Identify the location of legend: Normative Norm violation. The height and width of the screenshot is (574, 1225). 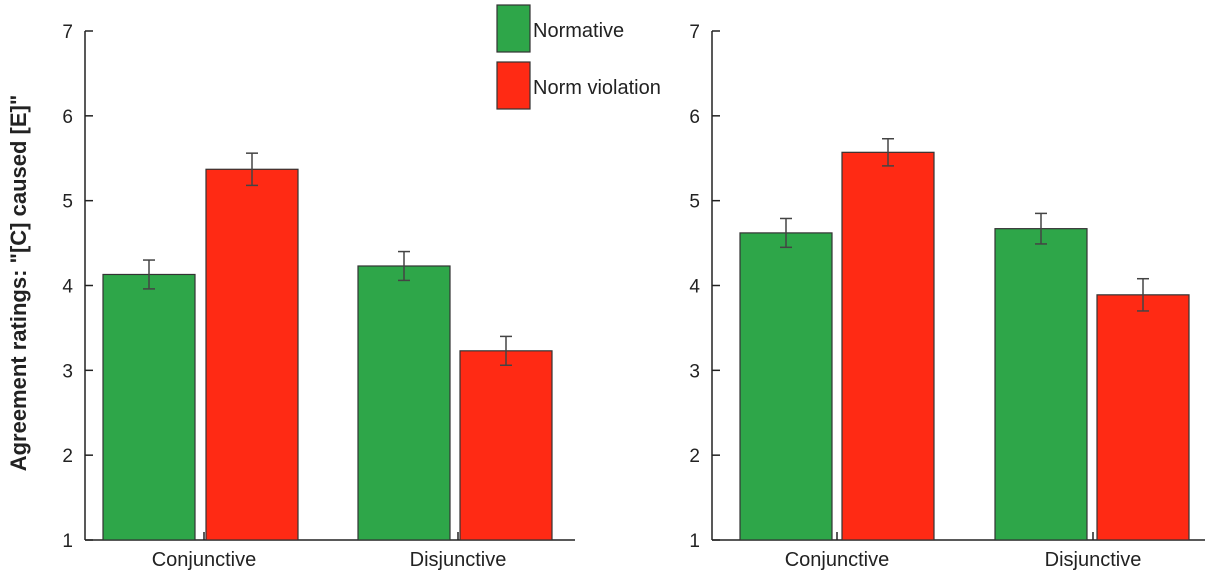
(578, 57).